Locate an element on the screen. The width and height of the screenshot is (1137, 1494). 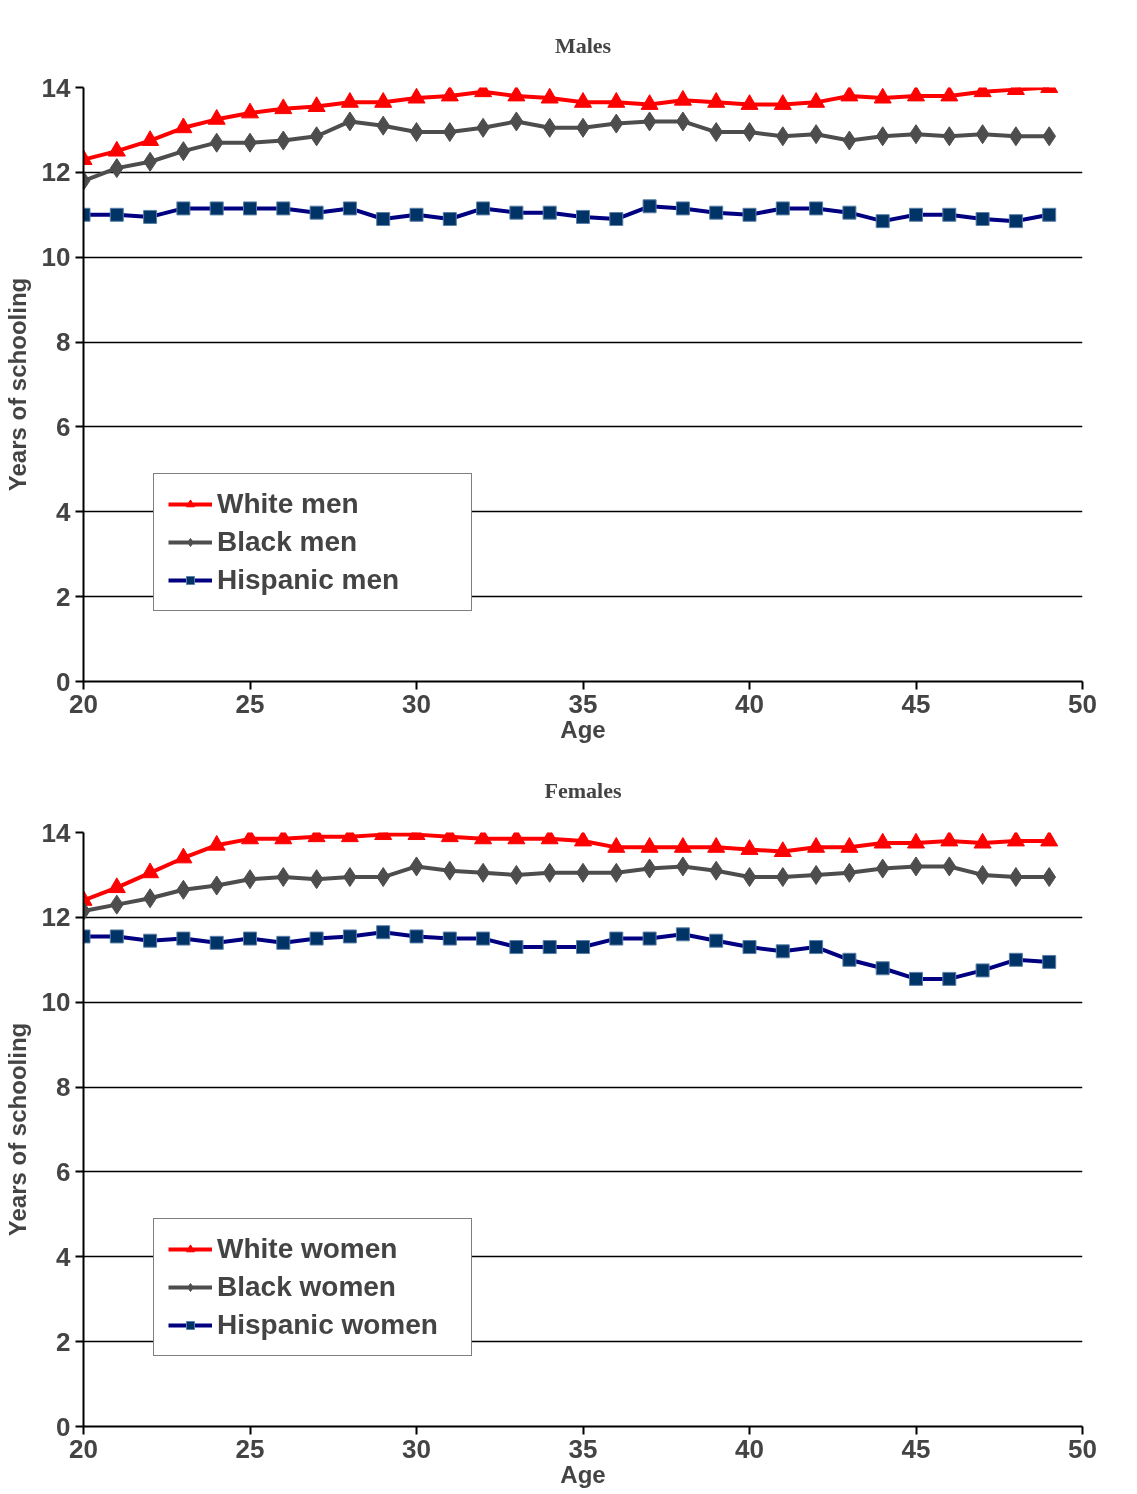
legend-label: Hispanic men is located at coordinates (309, 580).